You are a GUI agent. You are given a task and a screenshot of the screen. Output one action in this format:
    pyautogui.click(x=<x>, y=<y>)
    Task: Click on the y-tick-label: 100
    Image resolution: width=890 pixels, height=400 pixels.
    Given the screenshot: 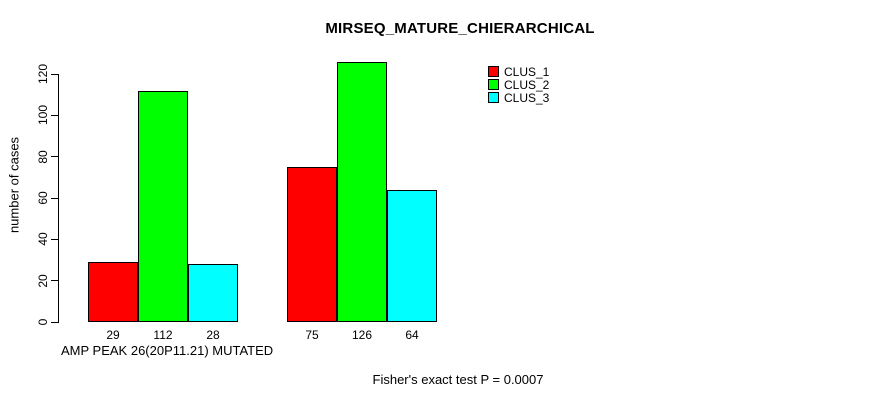 What is the action you would take?
    pyautogui.click(x=43, y=115)
    